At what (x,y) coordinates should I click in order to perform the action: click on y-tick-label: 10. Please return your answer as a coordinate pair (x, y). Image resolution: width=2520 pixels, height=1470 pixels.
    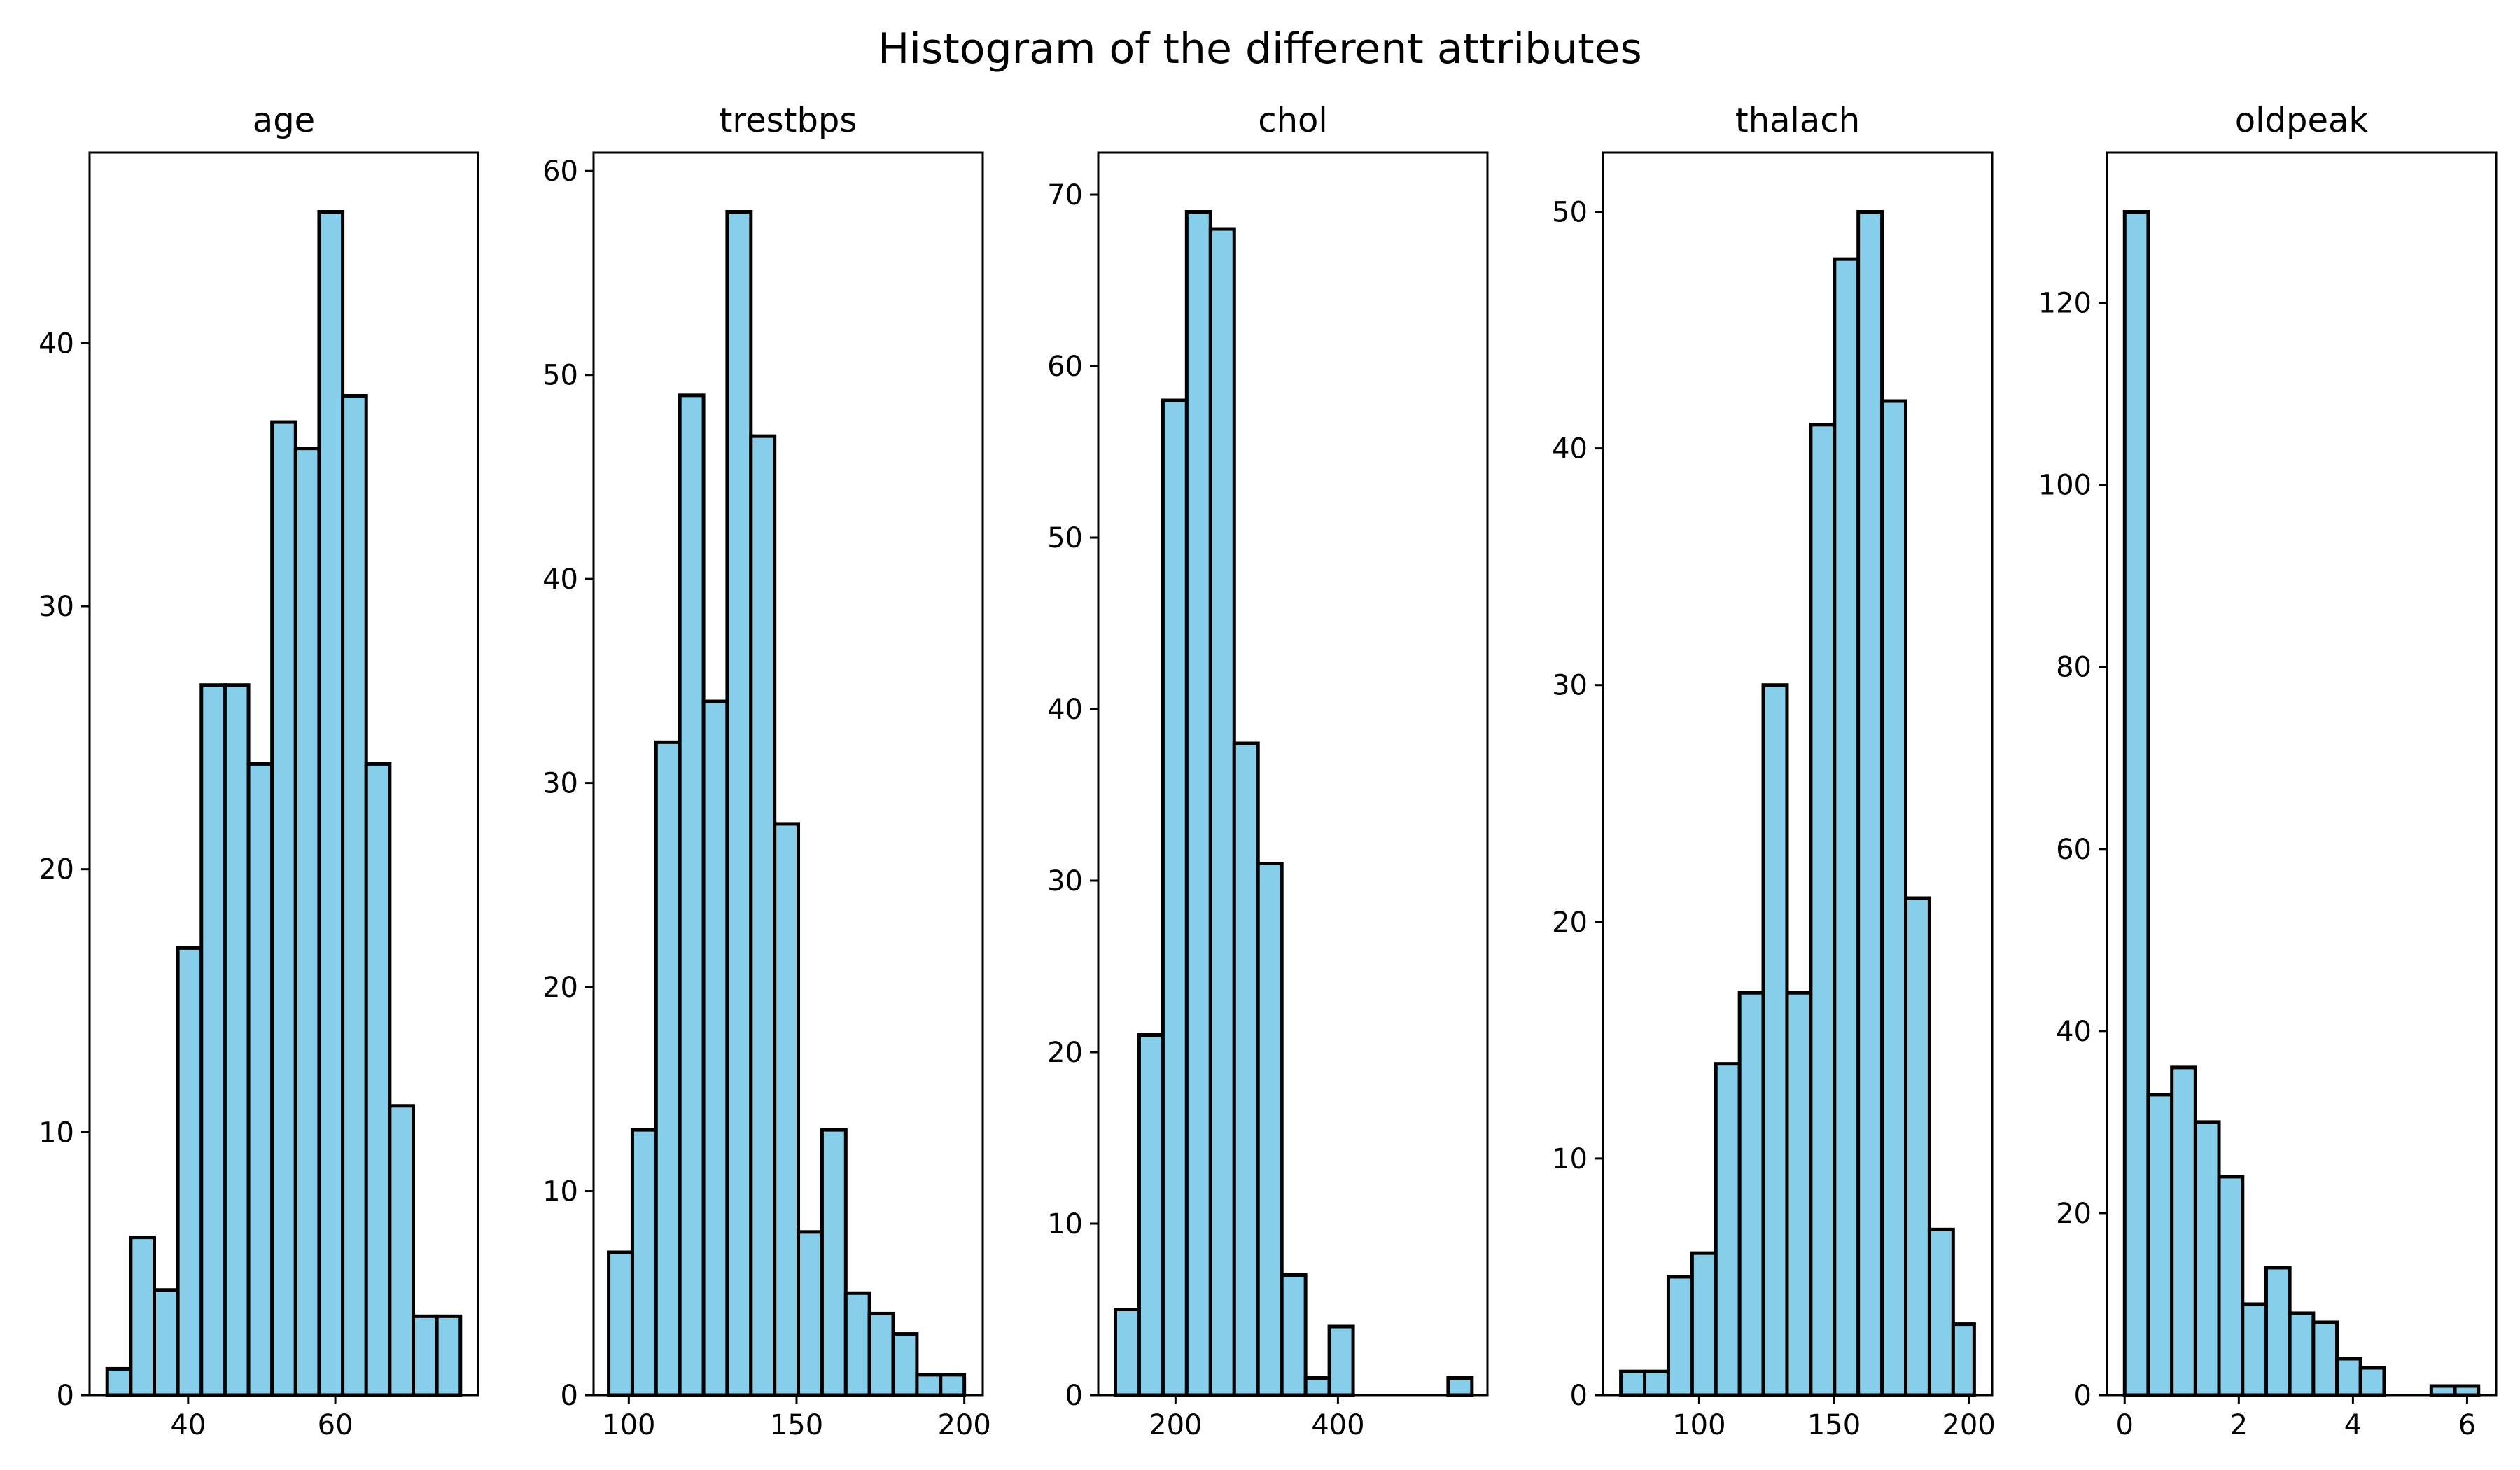
    Looking at the image, I should click on (560, 1192).